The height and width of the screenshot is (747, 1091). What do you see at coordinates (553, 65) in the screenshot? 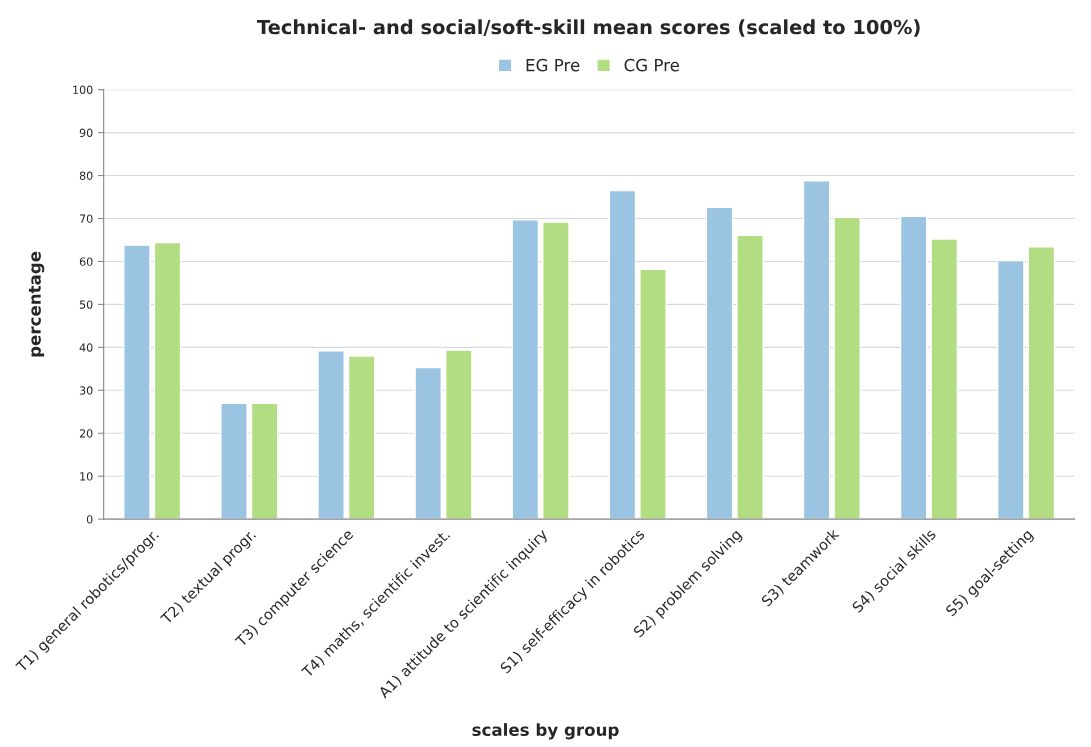
I see `legend-label: EG Pre` at bounding box center [553, 65].